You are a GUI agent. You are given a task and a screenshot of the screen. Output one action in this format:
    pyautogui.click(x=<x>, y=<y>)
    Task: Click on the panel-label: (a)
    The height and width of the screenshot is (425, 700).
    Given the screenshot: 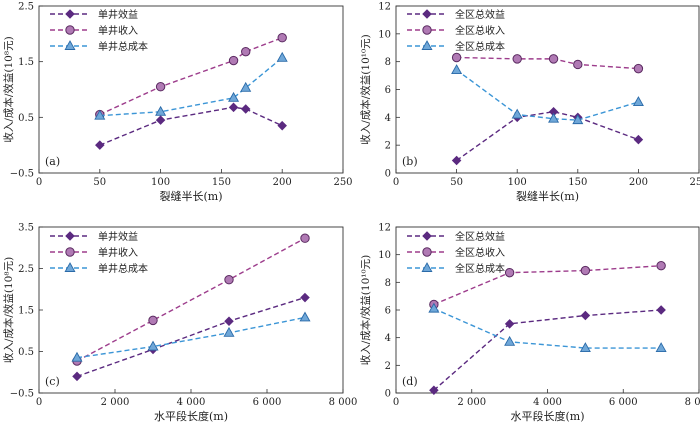 What is the action you would take?
    pyautogui.click(x=52, y=161)
    